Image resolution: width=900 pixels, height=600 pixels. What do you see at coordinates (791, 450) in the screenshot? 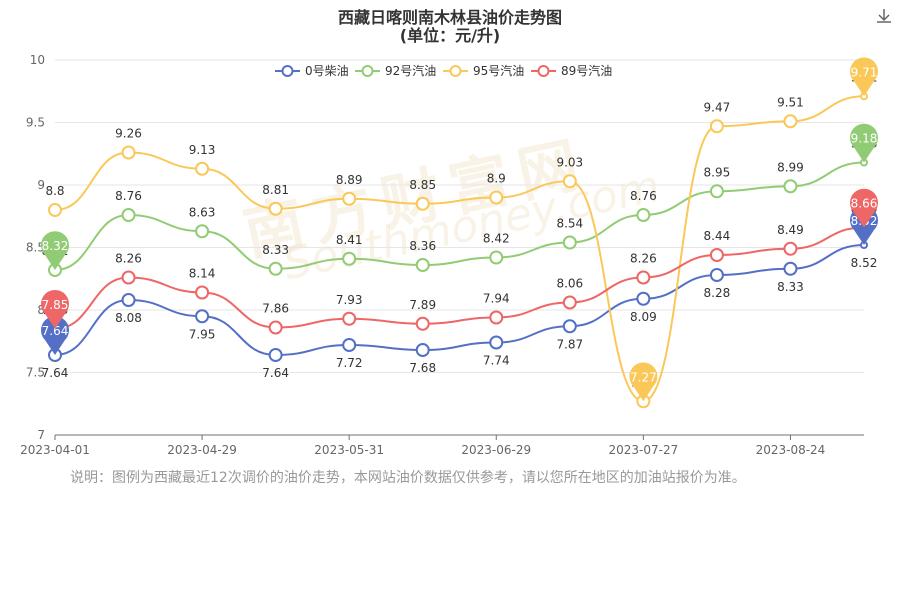
I see `x-tick-label: 2023-08-24` at bounding box center [791, 450].